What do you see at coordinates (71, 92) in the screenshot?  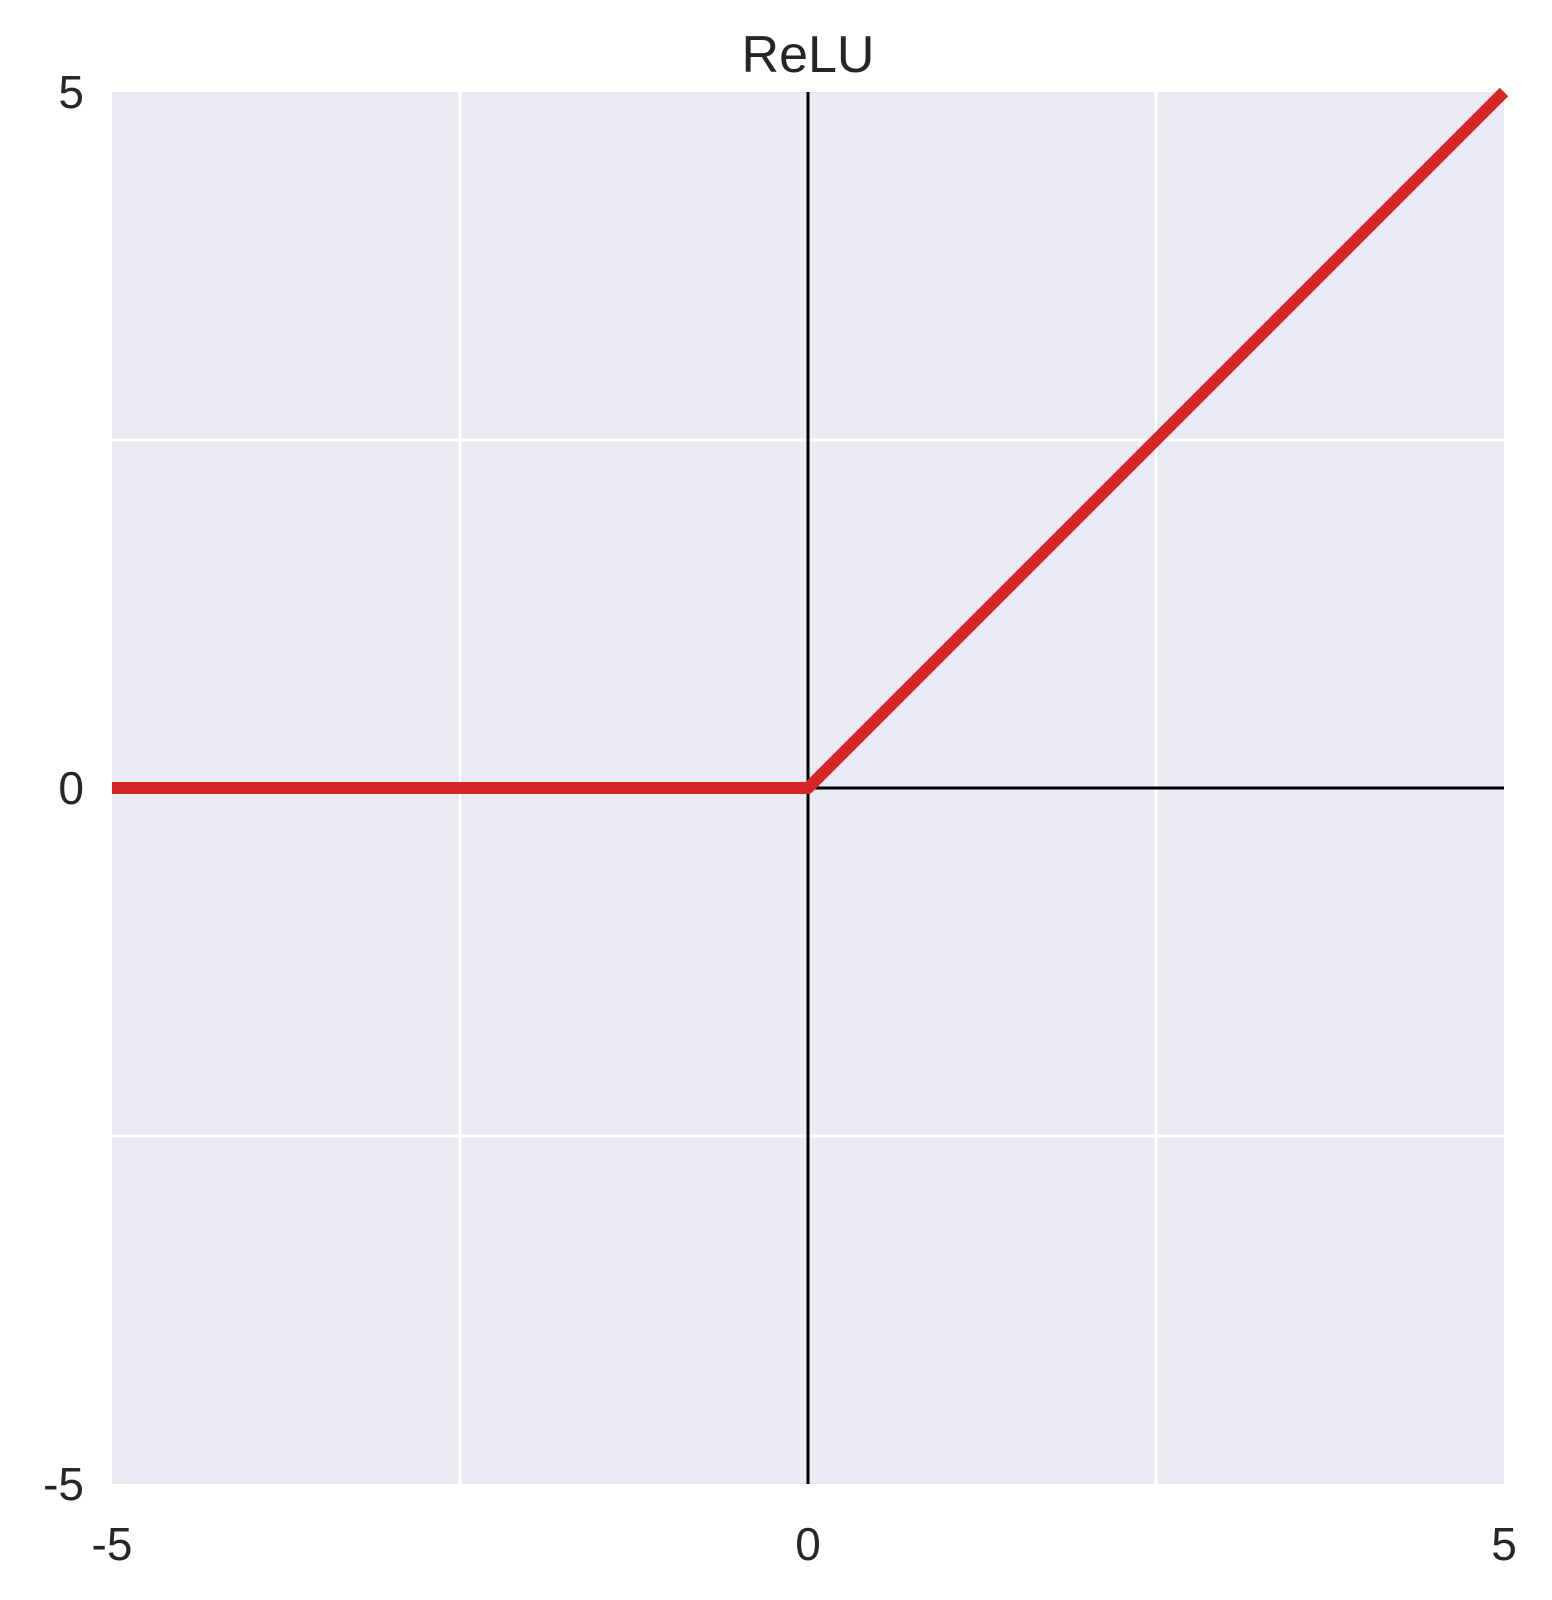 I see `y-tick-label: 5` at bounding box center [71, 92].